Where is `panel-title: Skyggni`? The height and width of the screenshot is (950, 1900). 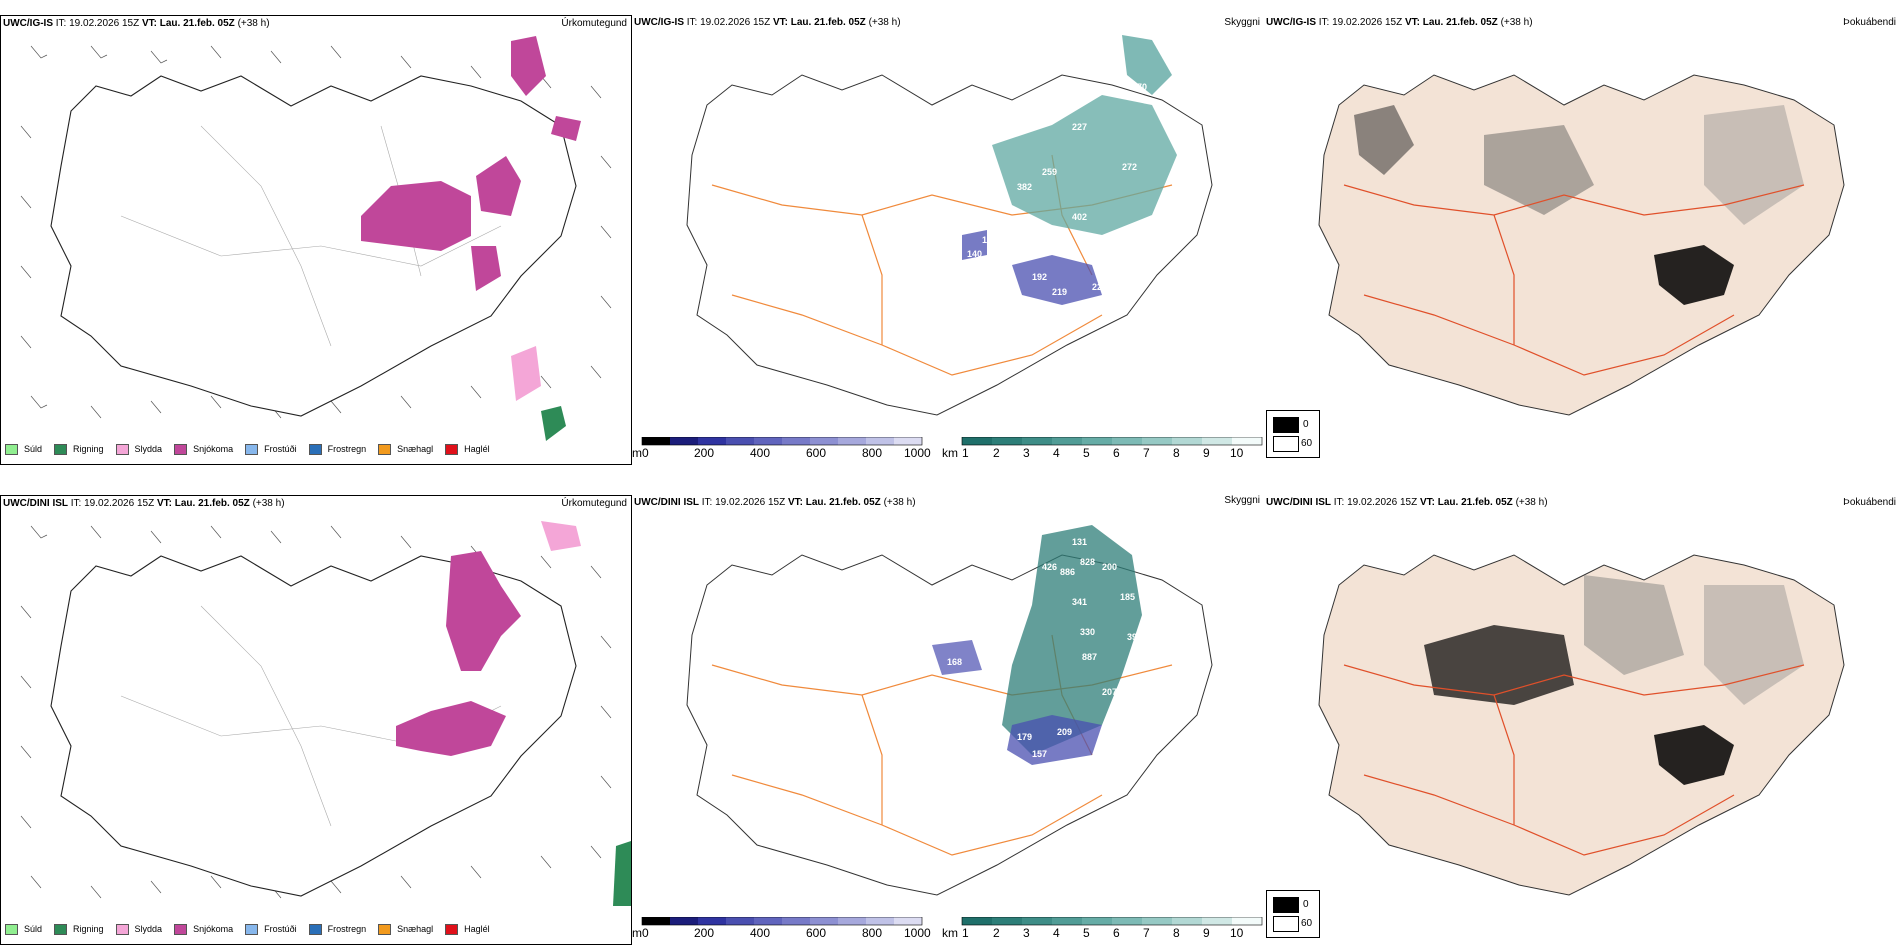
panel-title: Skyggni is located at coordinates (1242, 500).